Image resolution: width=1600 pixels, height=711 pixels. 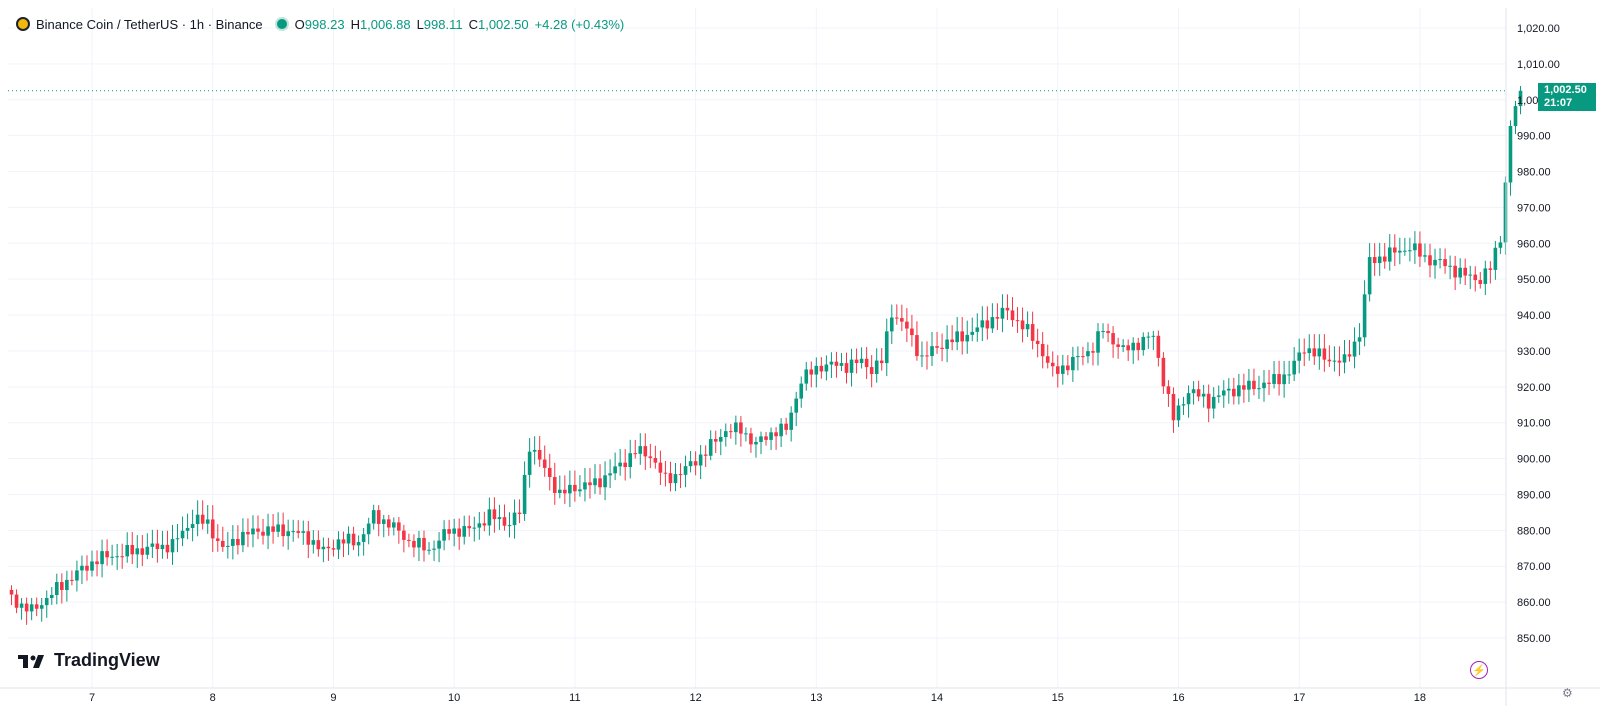 I want to click on x-tick-label: 12, so click(x=695, y=698).